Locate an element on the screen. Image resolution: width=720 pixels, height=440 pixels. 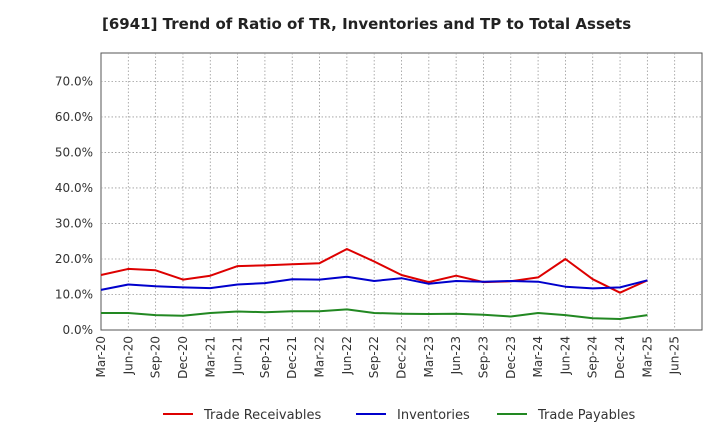
y-axis-ticks: 0.0% 10.0% 20.0% 30.0% 40.0% 50.0% 60.0% 70.0% is located at coordinates (74, 205).